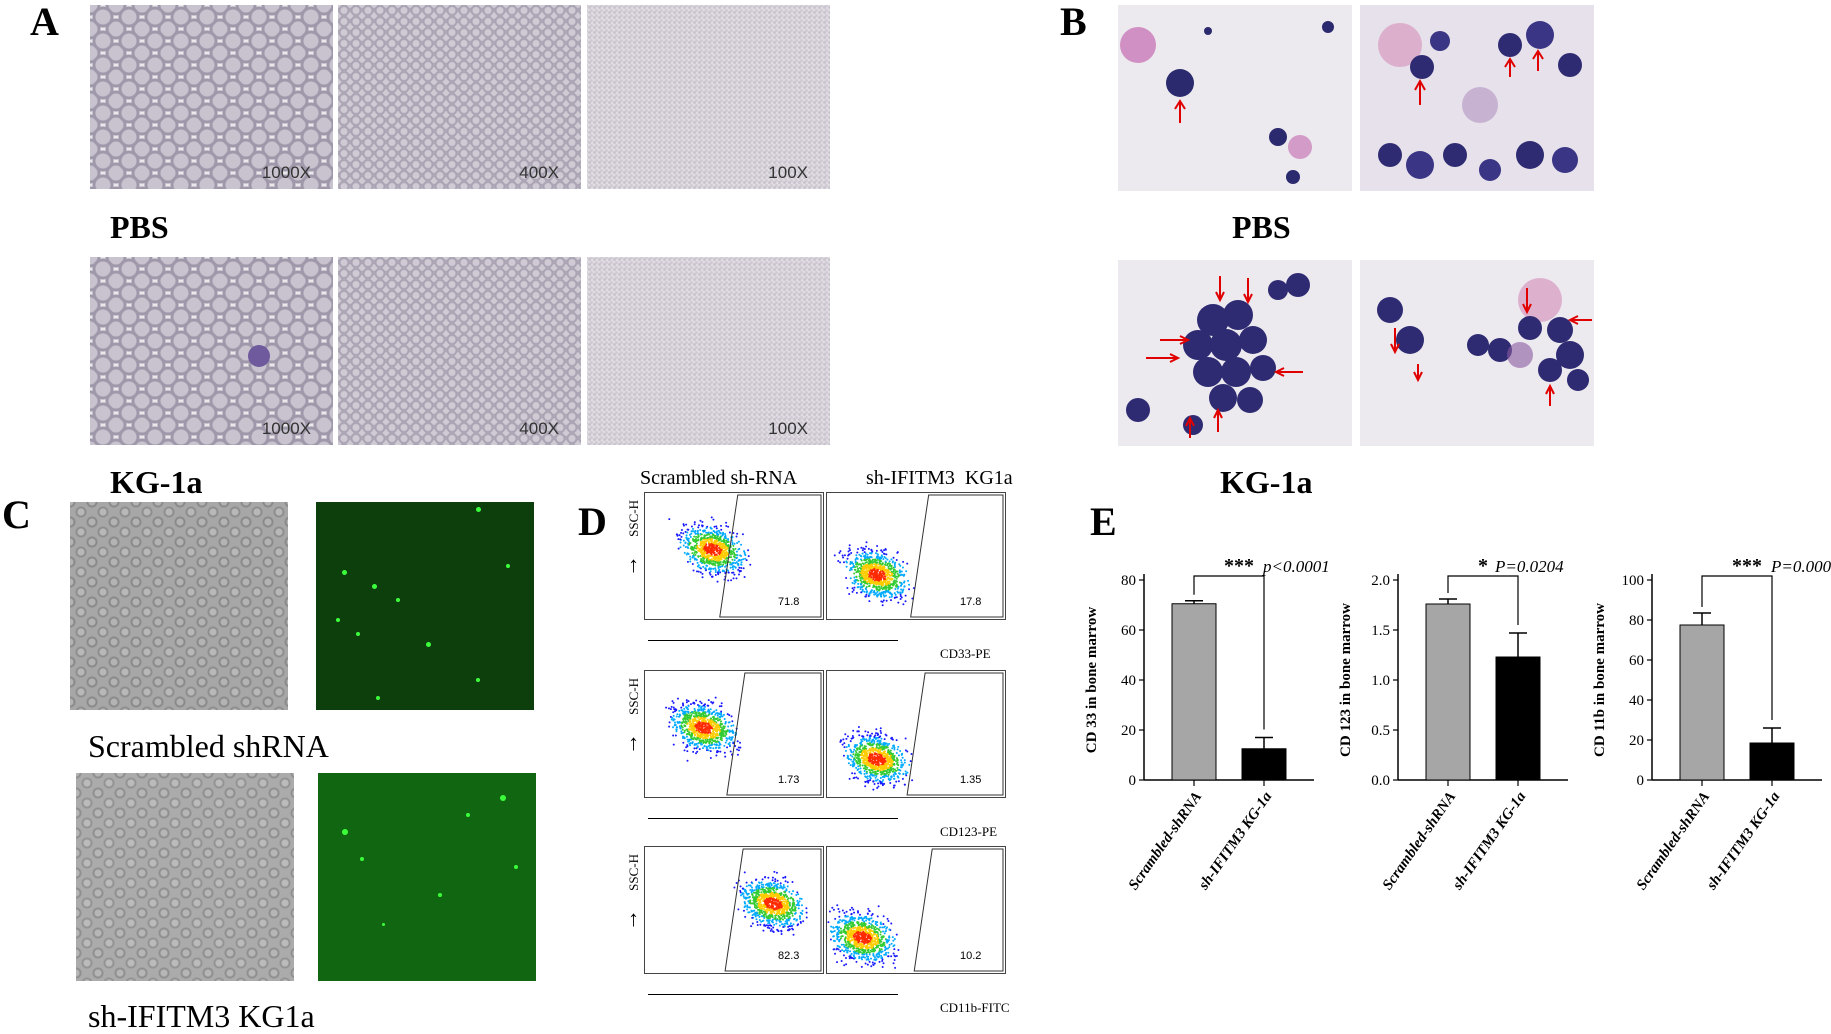  Describe the element at coordinates (259, 356) in the screenshot. I see `leukemic-cell` at that location.